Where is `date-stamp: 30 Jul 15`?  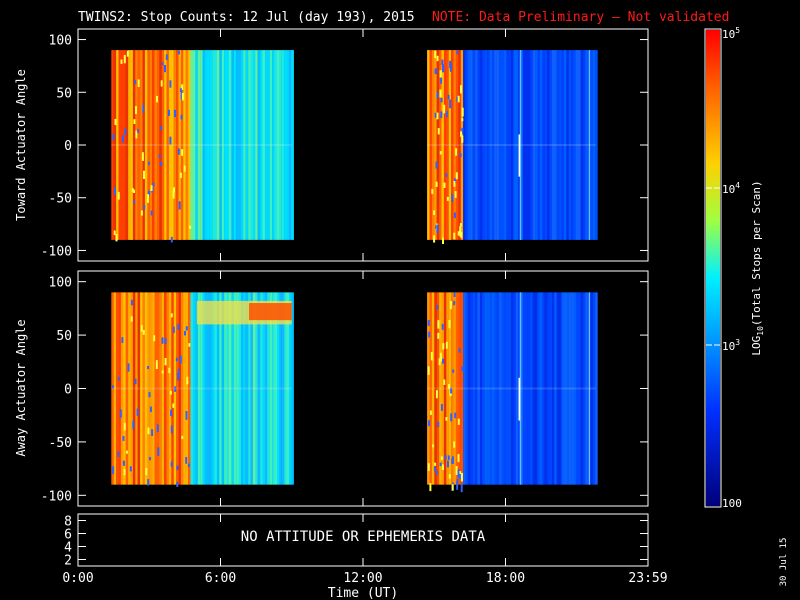 date-stamp: 30 Jul 15 is located at coordinates (784, 562).